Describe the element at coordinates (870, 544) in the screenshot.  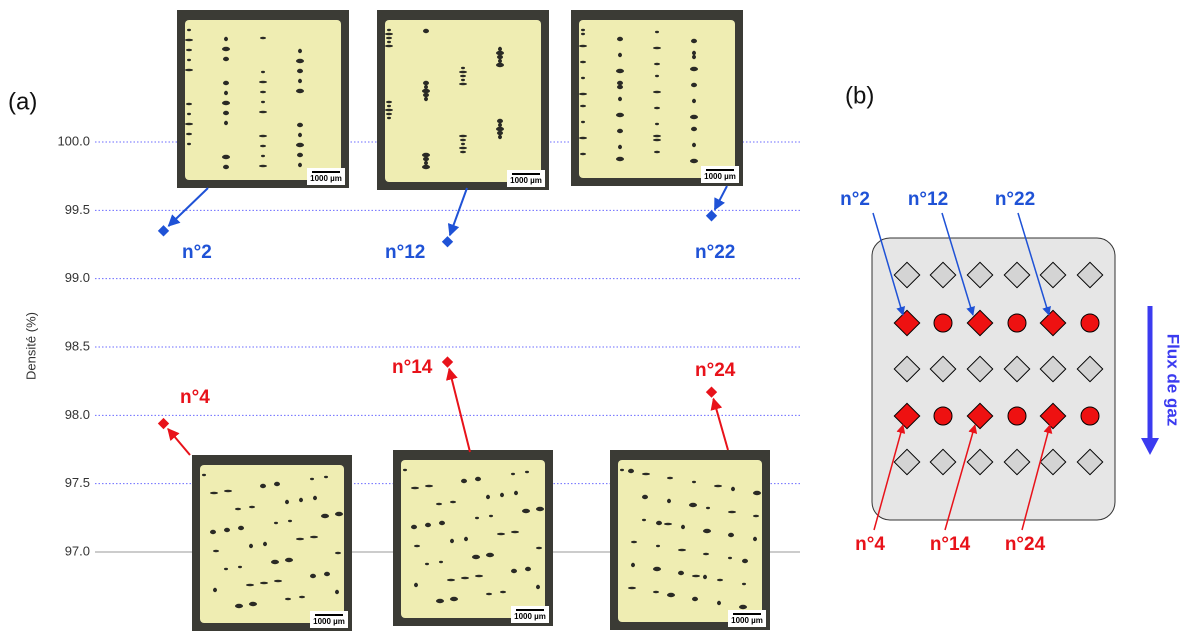
I see `diagram-label: n°4` at that location.